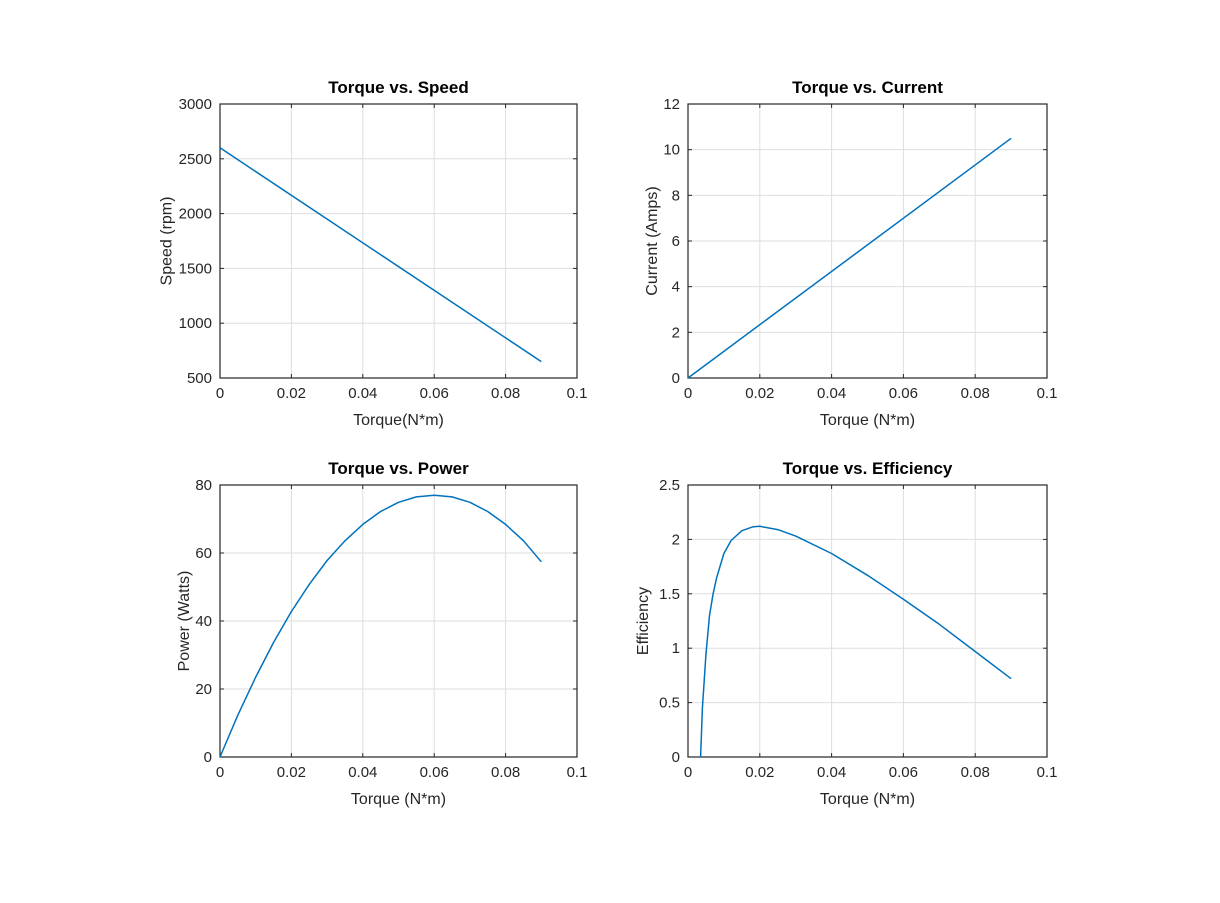 The height and width of the screenshot is (903, 1220). What do you see at coordinates (203, 553) in the screenshot?
I see `y-tick-label: 60` at bounding box center [203, 553].